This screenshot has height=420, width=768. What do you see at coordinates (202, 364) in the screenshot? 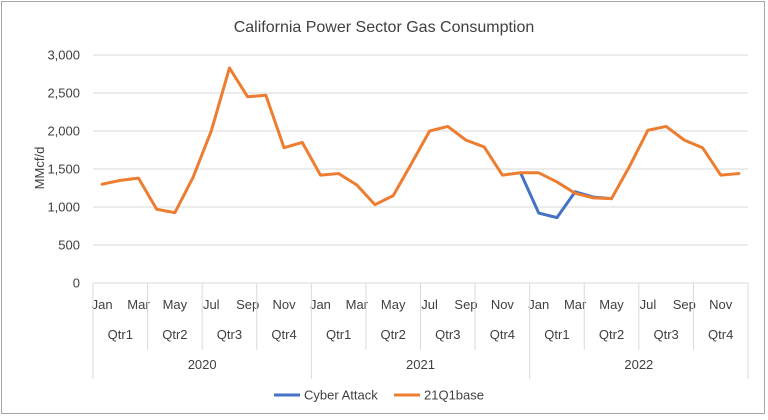
I see `x-tick-label-year: 2020` at bounding box center [202, 364].